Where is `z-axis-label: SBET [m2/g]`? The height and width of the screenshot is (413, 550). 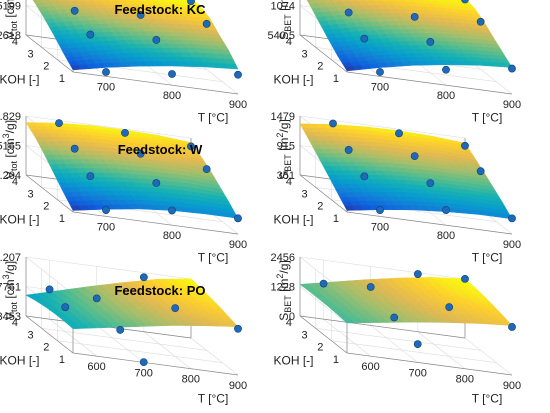
z-axis-label: SBET [m2/g] is located at coordinates (284, 20).